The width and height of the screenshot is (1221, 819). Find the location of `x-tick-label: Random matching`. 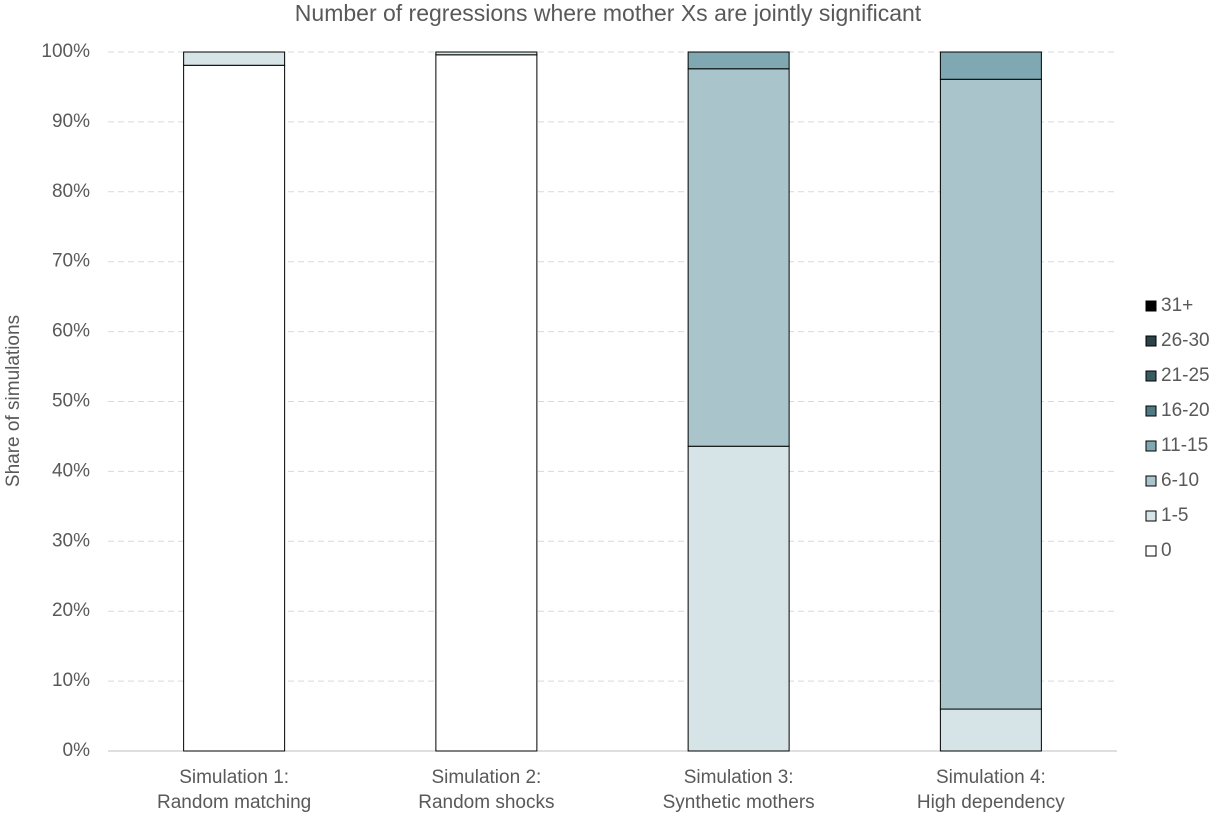

x-tick-label: Random matching is located at coordinates (234, 802).